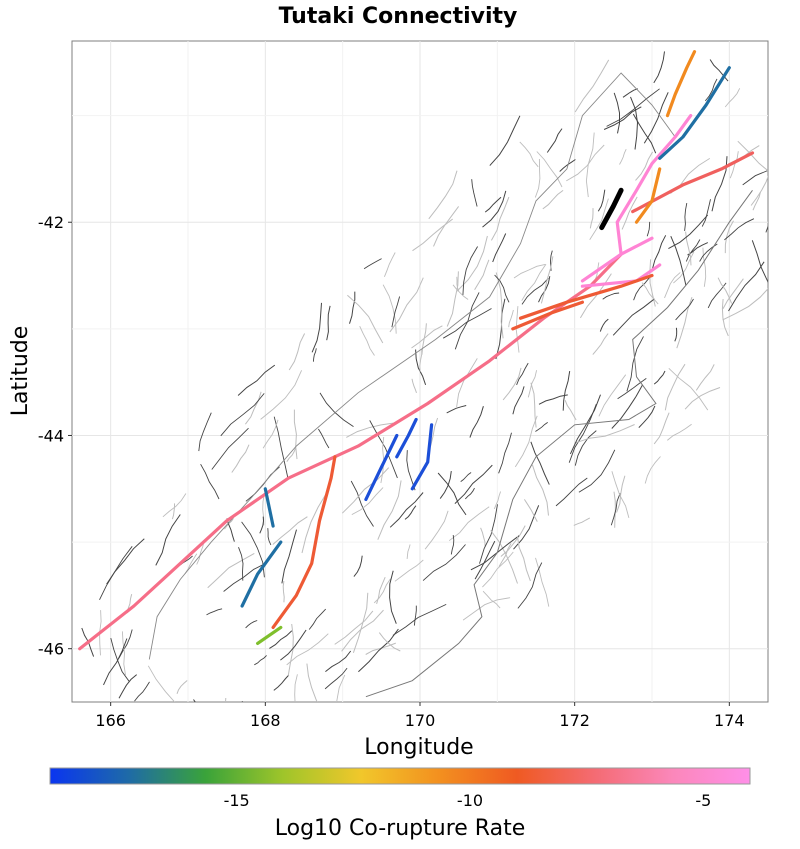  I want to click on colorbar-tick-label: -5, so click(703, 800).